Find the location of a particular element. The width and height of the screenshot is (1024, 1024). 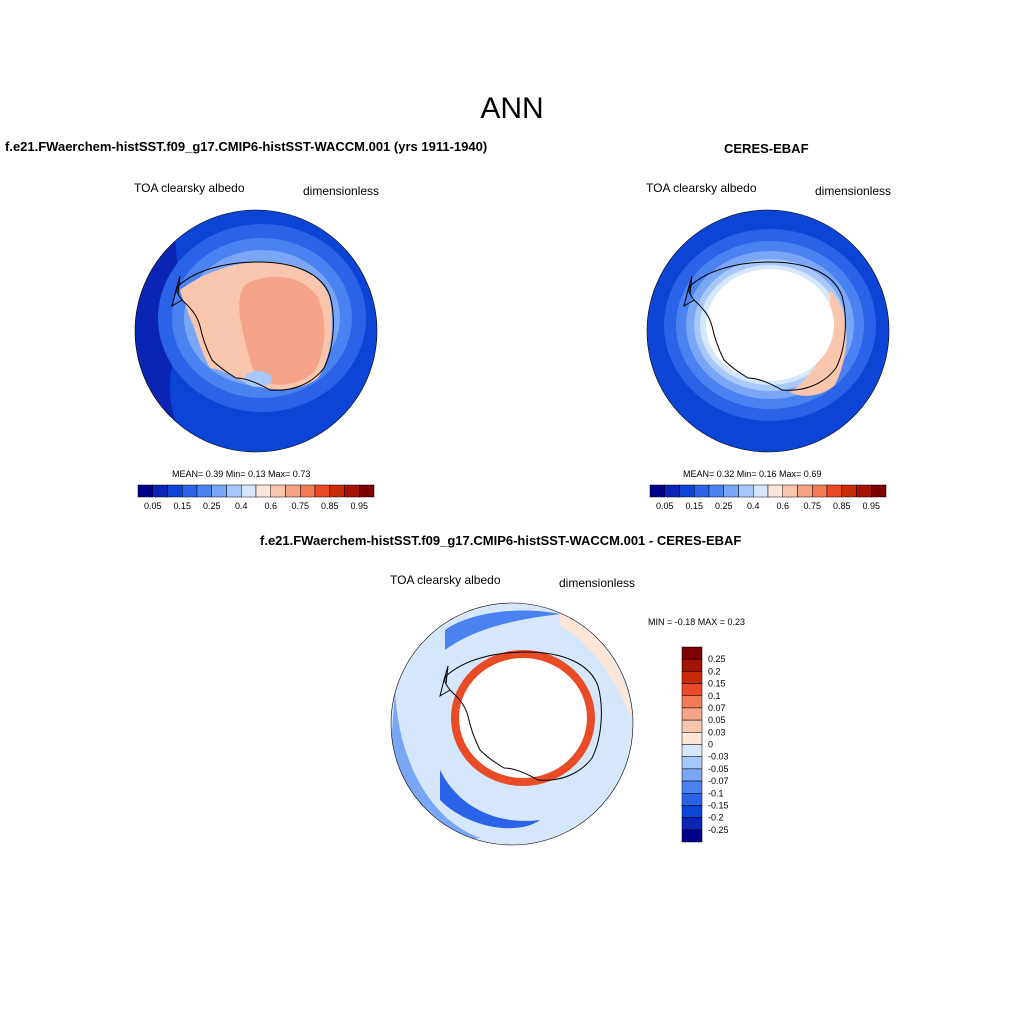

panel-b-map is located at coordinates (768, 331).